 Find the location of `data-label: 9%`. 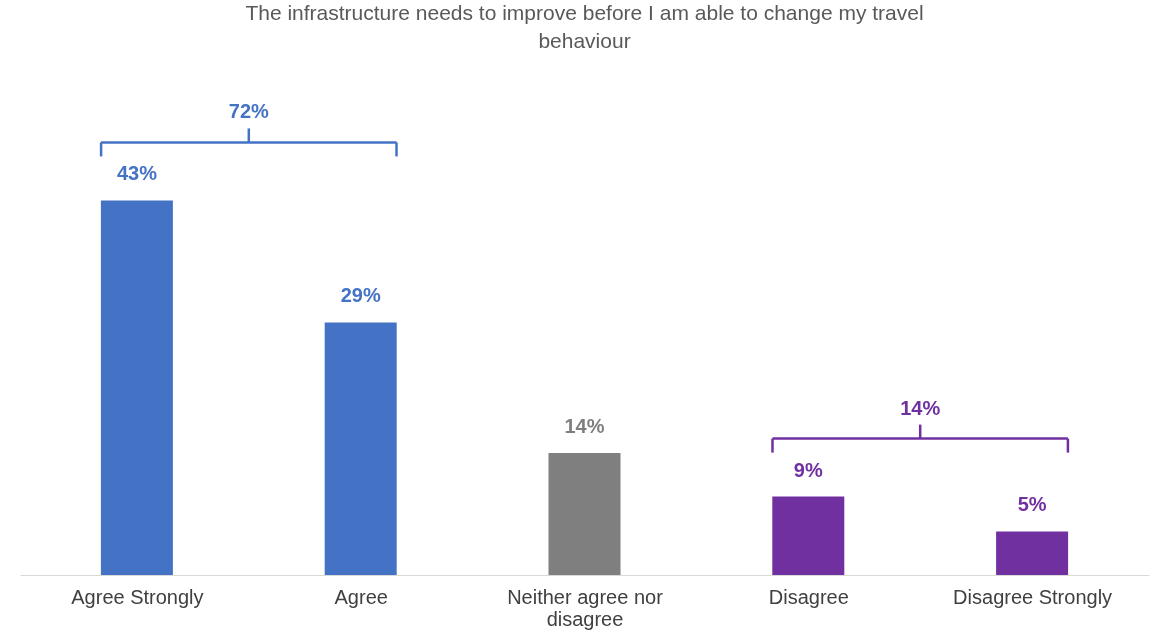

data-label: 9% is located at coordinates (808, 469).